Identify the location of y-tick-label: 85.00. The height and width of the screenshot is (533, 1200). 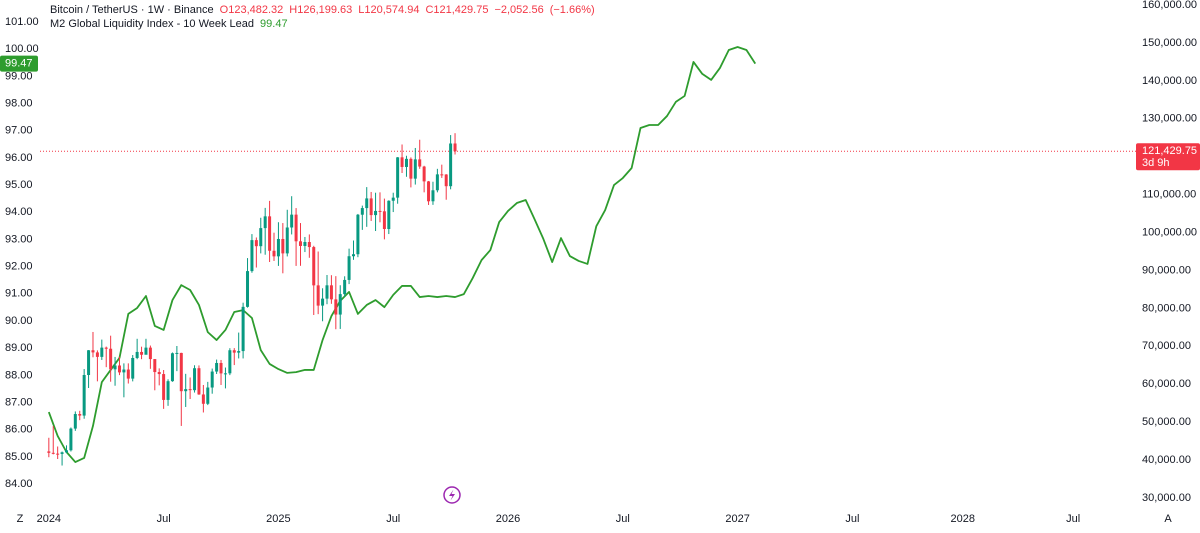
(19, 457).